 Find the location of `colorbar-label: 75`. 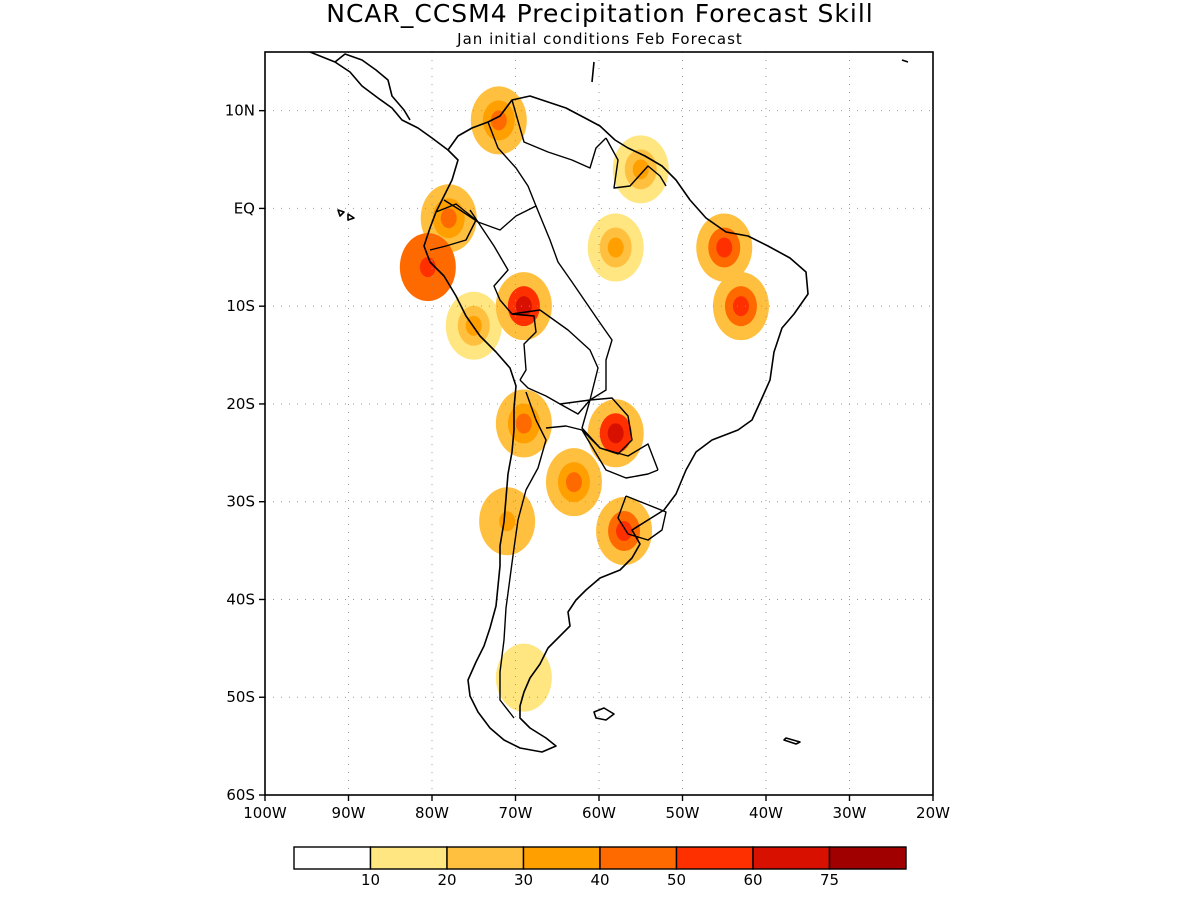

colorbar-label: 75 is located at coordinates (829, 880).